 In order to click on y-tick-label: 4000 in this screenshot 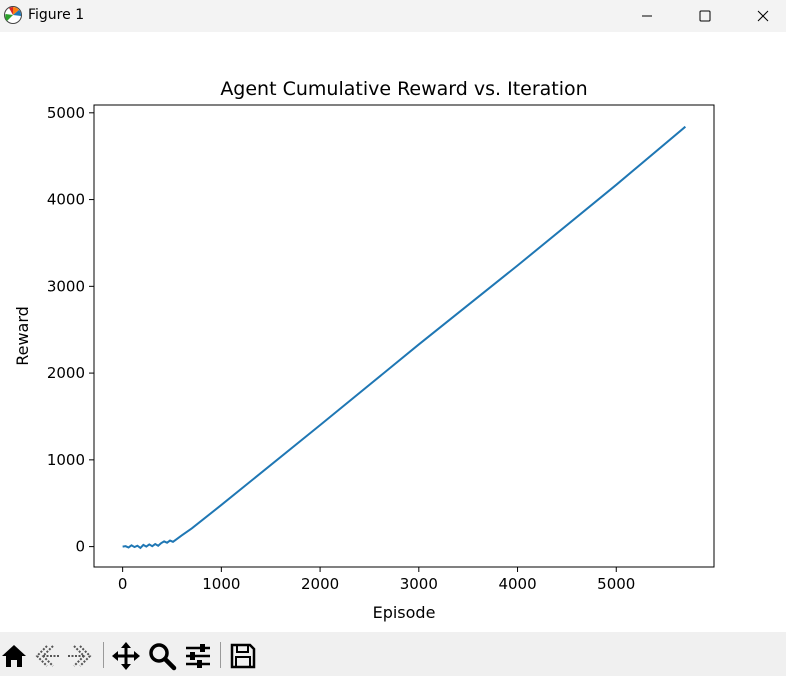, I will do `click(66, 200)`.